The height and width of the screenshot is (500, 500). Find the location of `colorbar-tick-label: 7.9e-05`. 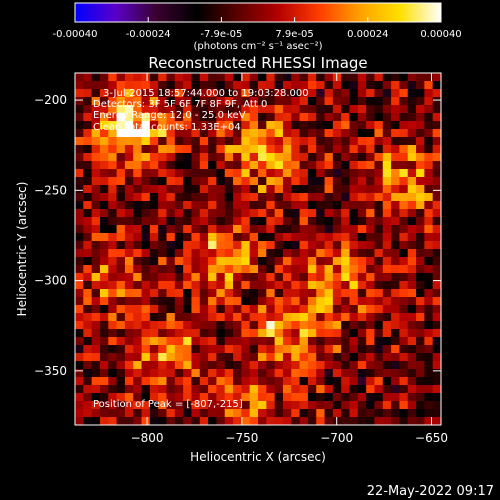

colorbar-tick-label: 7.9e-05 is located at coordinates (294, 34).